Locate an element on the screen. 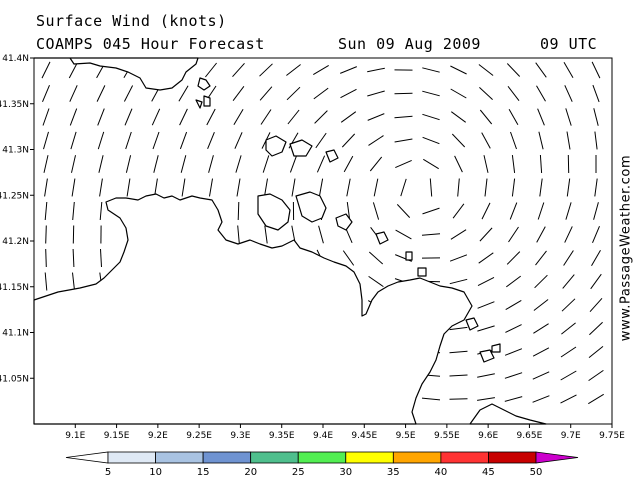 This screenshot has height=480, width=640. lon-label: 9.2E is located at coordinates (158, 436).